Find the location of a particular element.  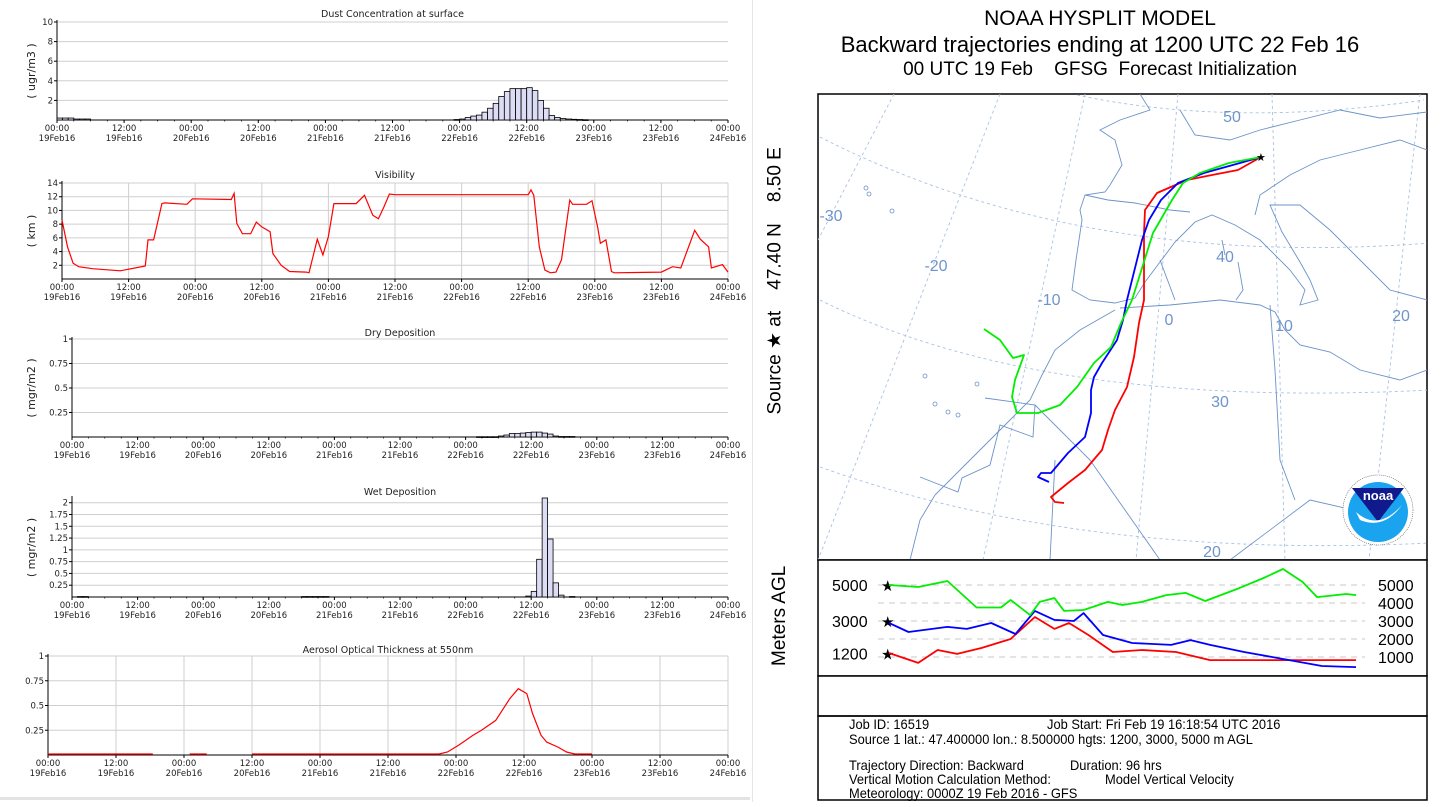

vertical-motion-value: Model Vertical Velocity is located at coordinates (1169, 779).